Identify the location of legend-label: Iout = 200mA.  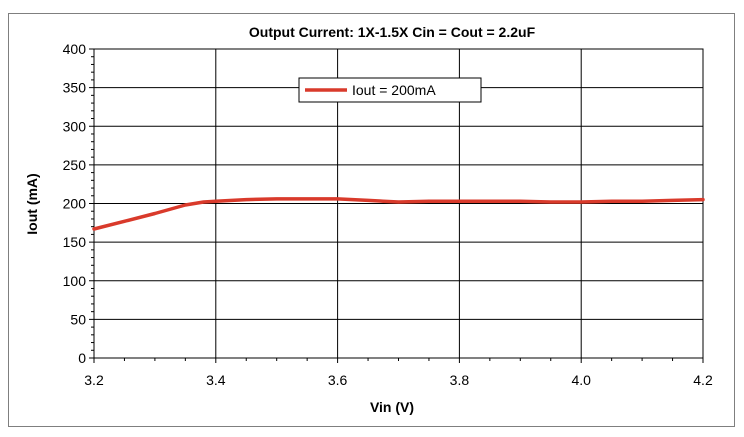
(394, 90).